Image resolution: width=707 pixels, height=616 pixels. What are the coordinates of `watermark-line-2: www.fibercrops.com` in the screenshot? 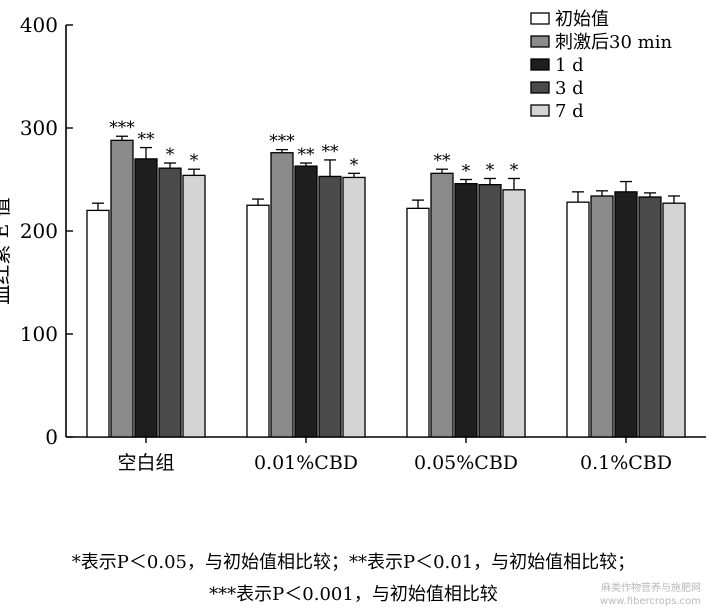 It's located at (650, 601).